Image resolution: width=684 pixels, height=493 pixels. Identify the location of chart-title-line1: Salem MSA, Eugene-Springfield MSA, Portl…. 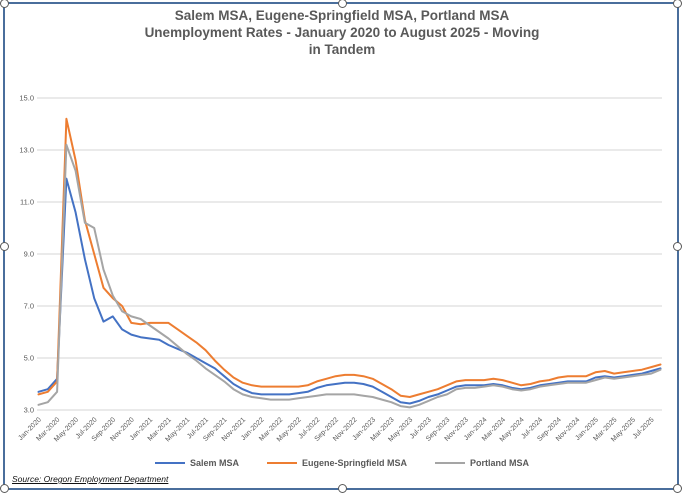
(342, 15).